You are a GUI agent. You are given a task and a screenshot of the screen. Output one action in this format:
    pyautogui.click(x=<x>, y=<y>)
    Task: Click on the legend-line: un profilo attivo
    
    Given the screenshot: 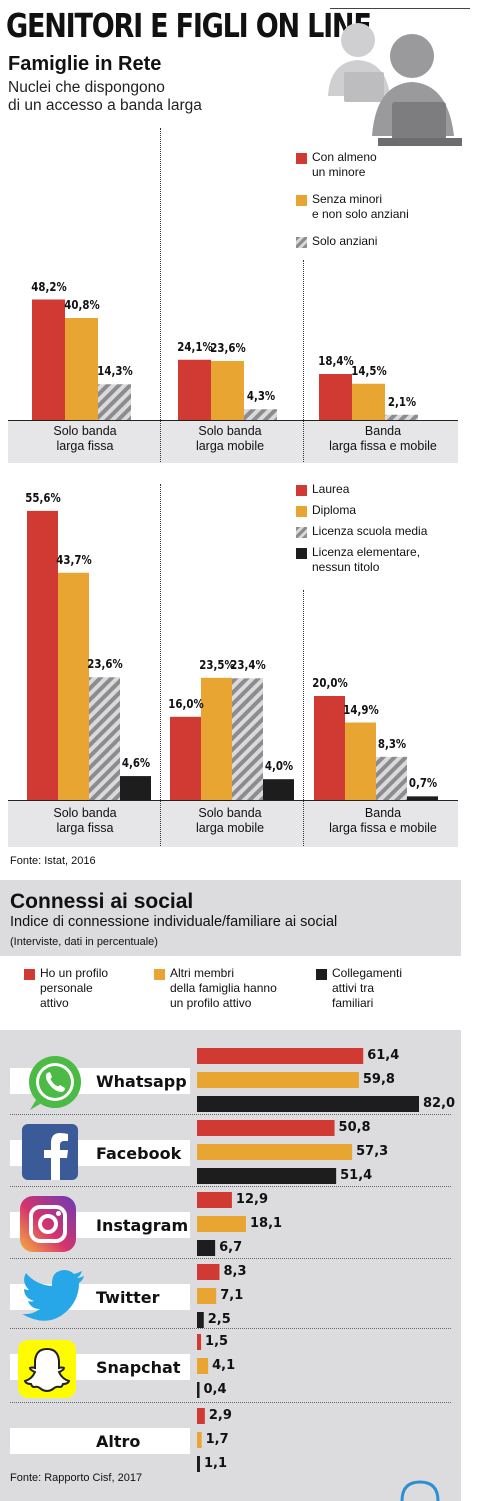 What is the action you would take?
    pyautogui.click(x=211, y=1003)
    